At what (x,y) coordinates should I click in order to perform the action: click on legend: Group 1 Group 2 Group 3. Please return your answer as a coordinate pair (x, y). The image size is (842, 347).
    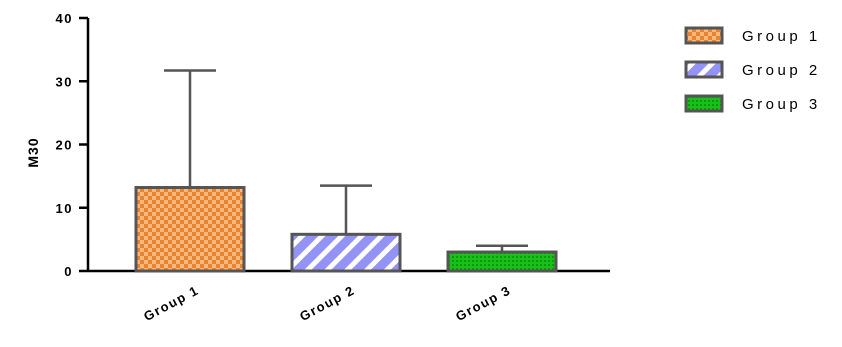
    Looking at the image, I should click on (752, 69).